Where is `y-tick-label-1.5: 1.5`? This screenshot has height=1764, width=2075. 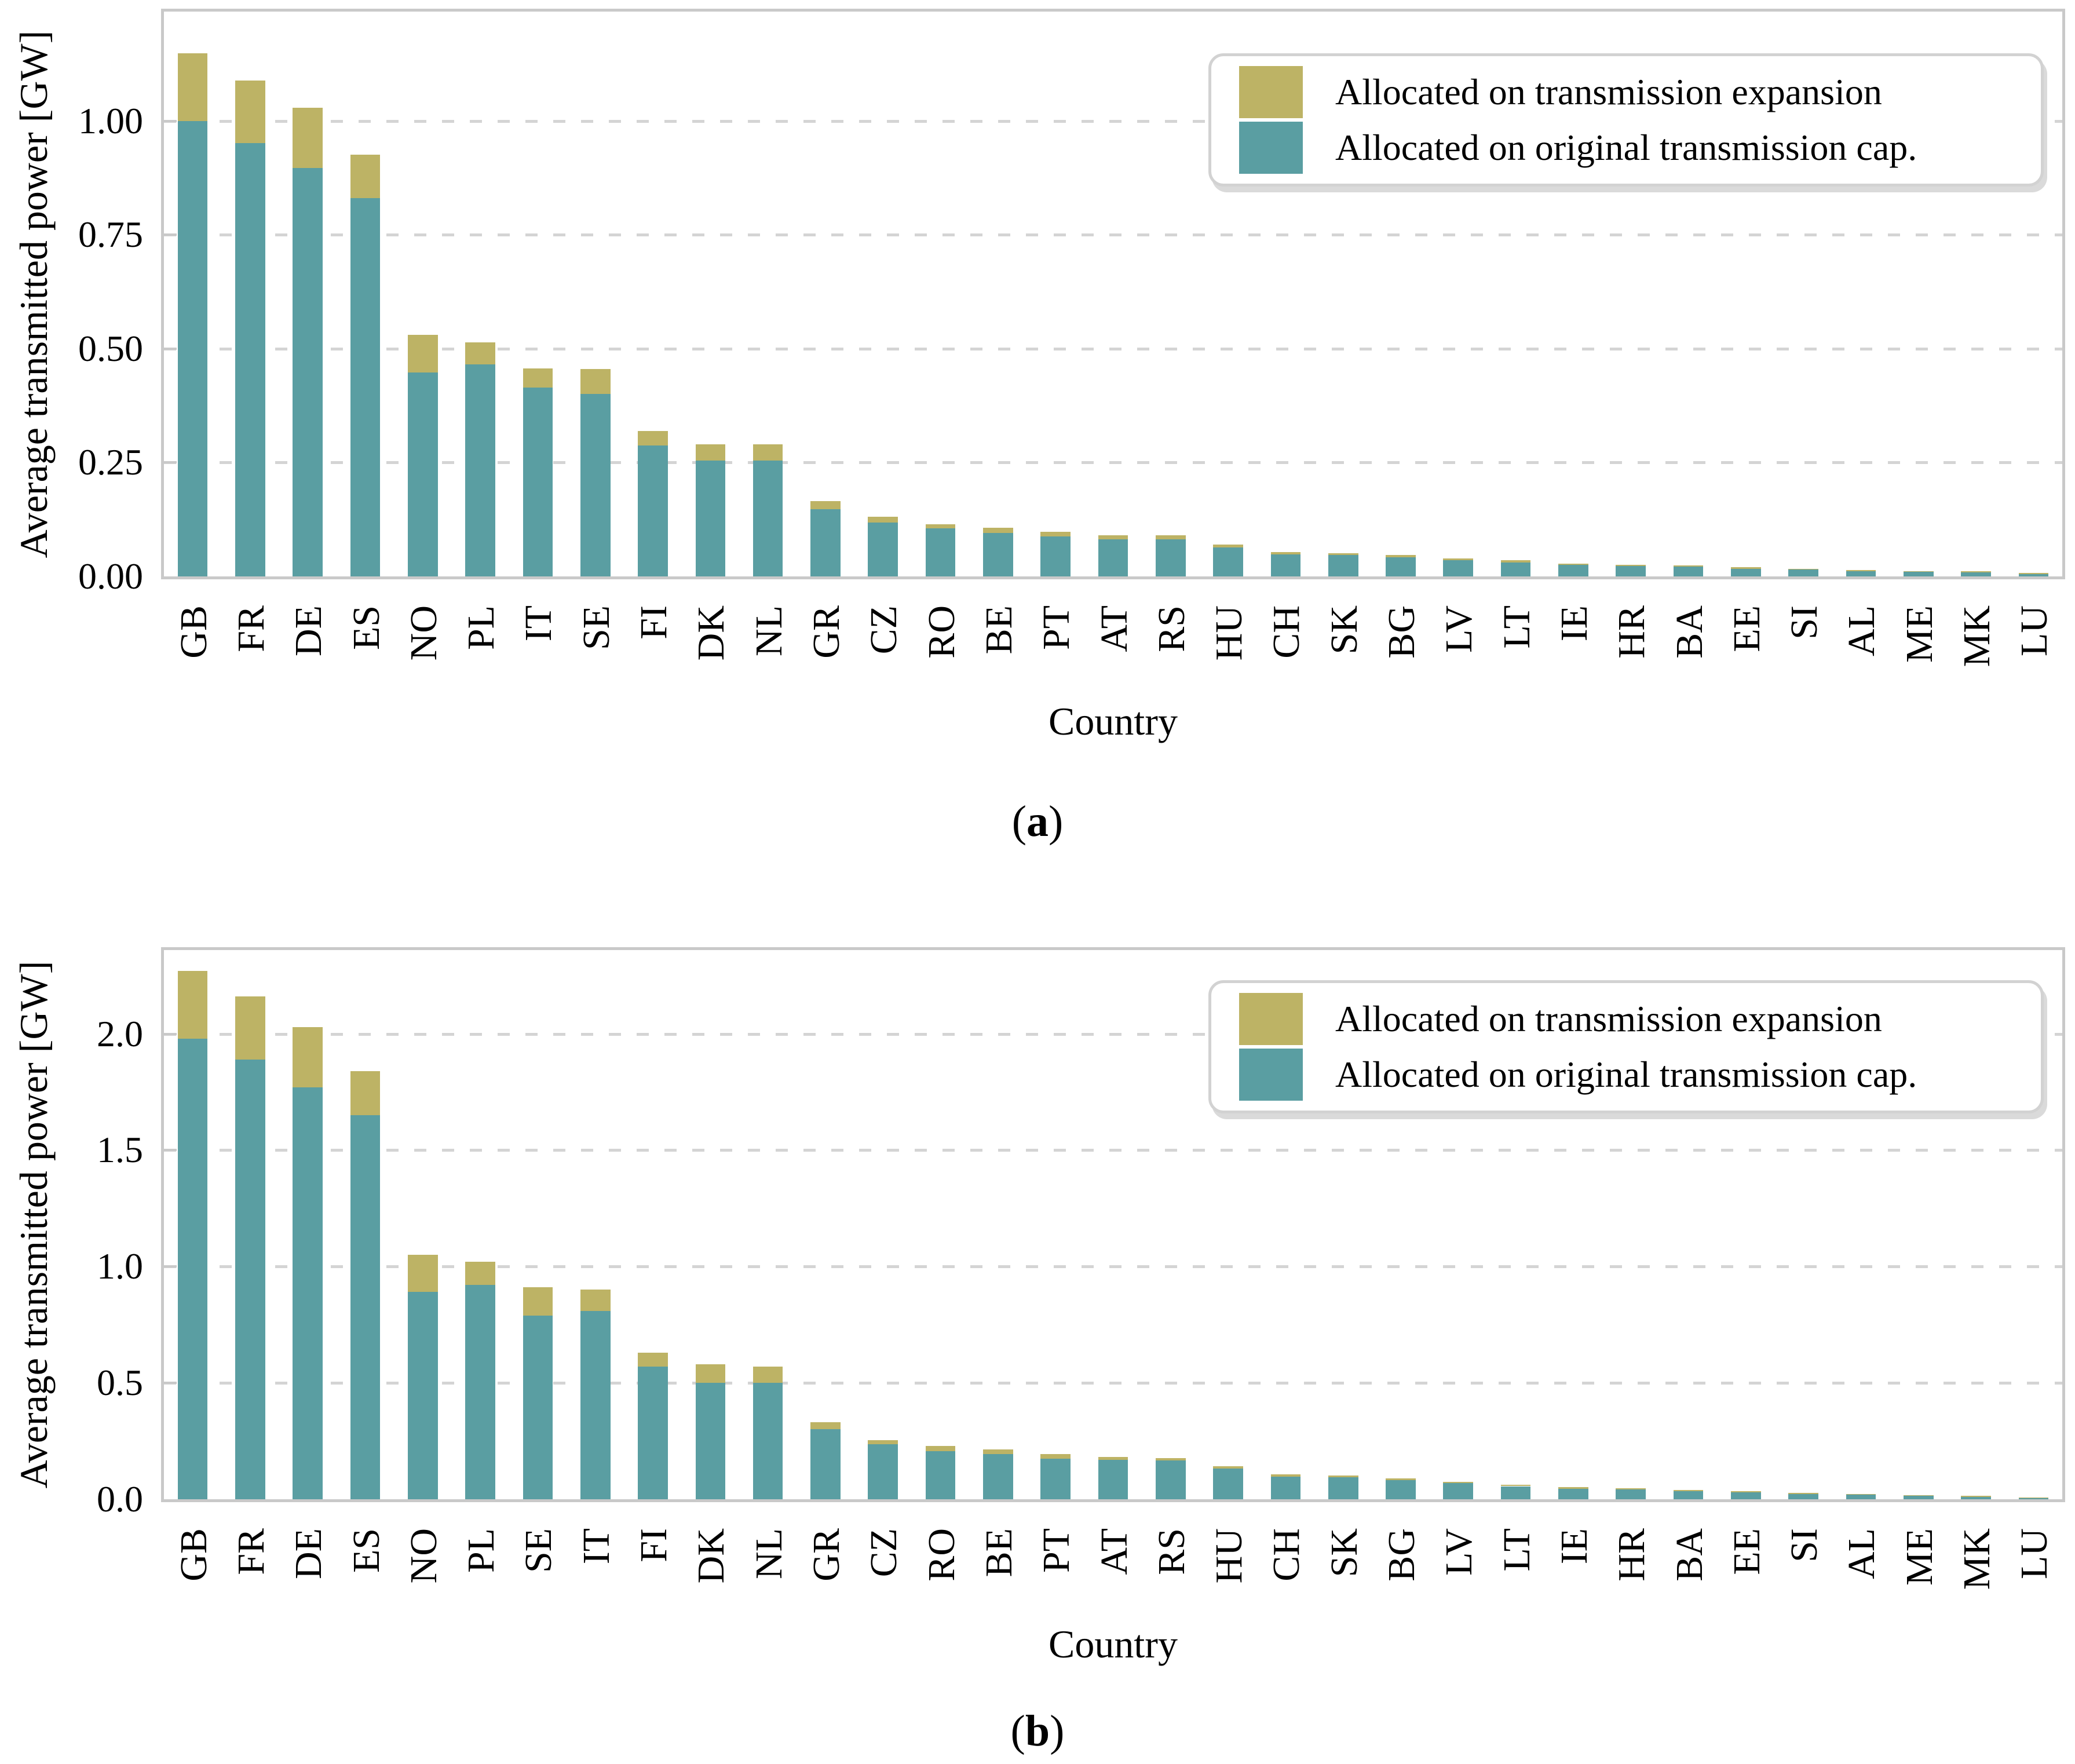
y-tick-label-1.5: 1.5 is located at coordinates (120, 1150).